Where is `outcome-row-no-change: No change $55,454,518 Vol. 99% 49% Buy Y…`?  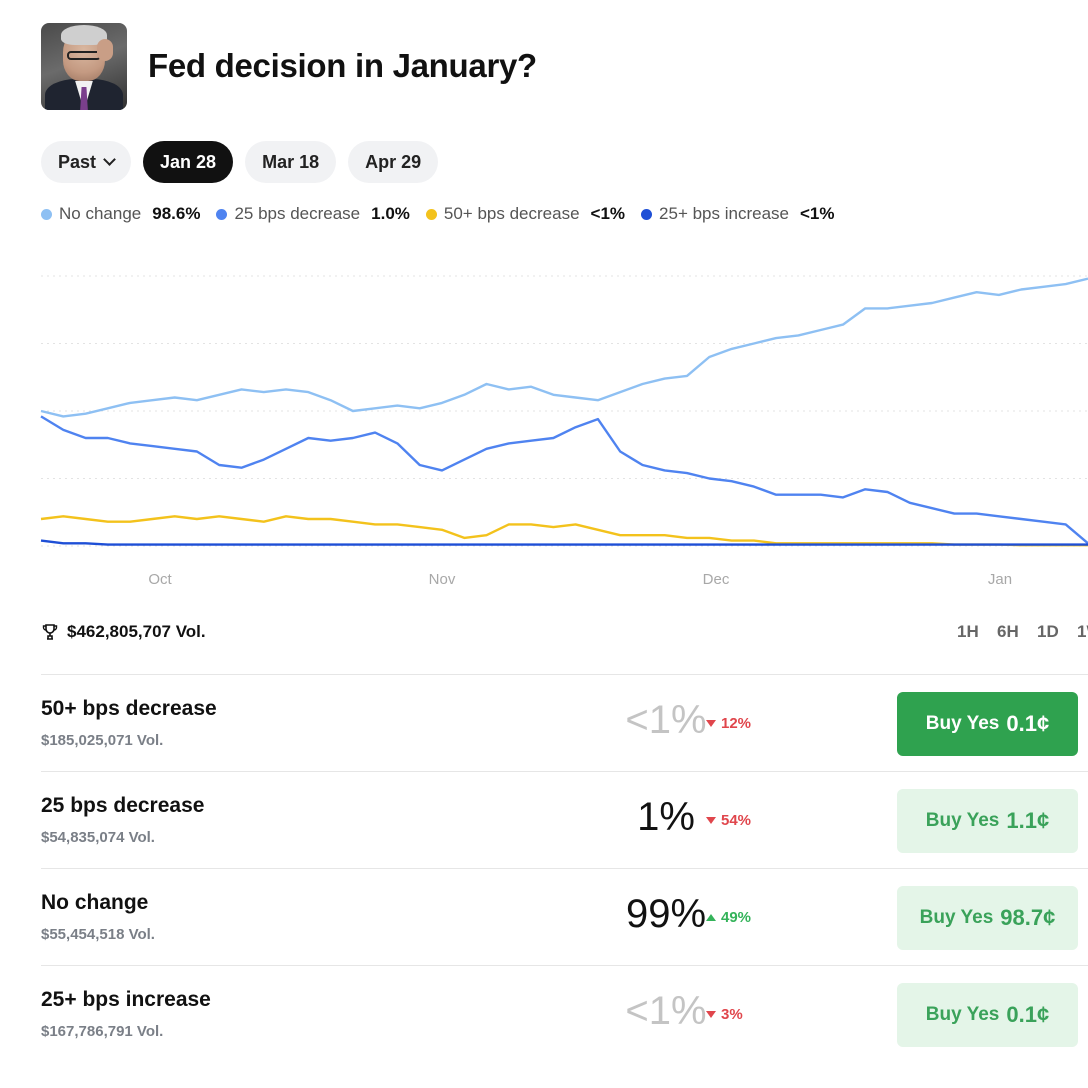 outcome-row-no-change: No change $55,454,518 Vol. 99% 49% Buy Y… is located at coordinates (564, 916).